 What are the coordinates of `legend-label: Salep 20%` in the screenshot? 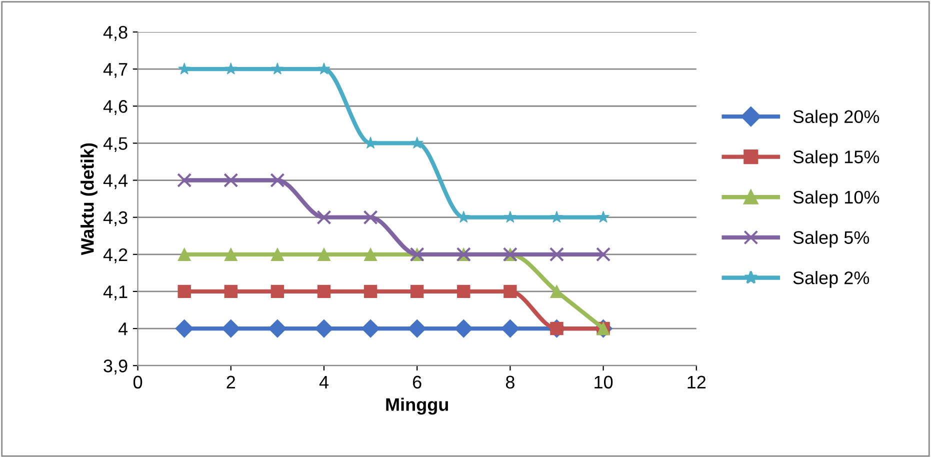 It's located at (836, 118).